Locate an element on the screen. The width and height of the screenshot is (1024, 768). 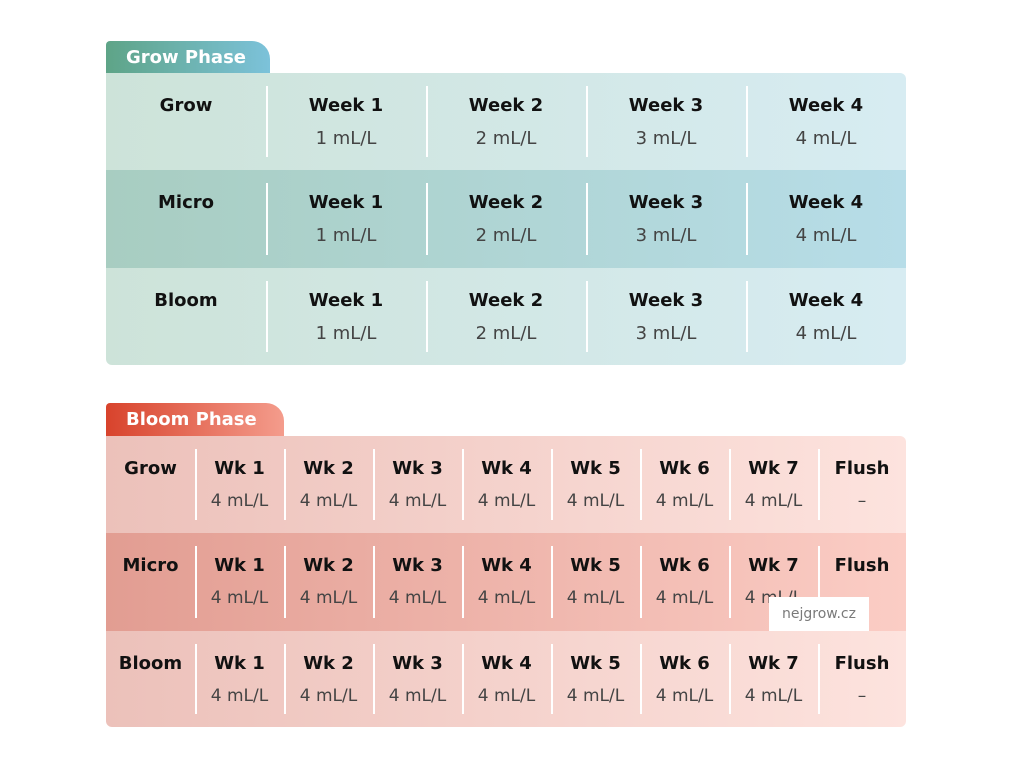
watermark-label: nejgrow.cz is located at coordinates (819, 614).